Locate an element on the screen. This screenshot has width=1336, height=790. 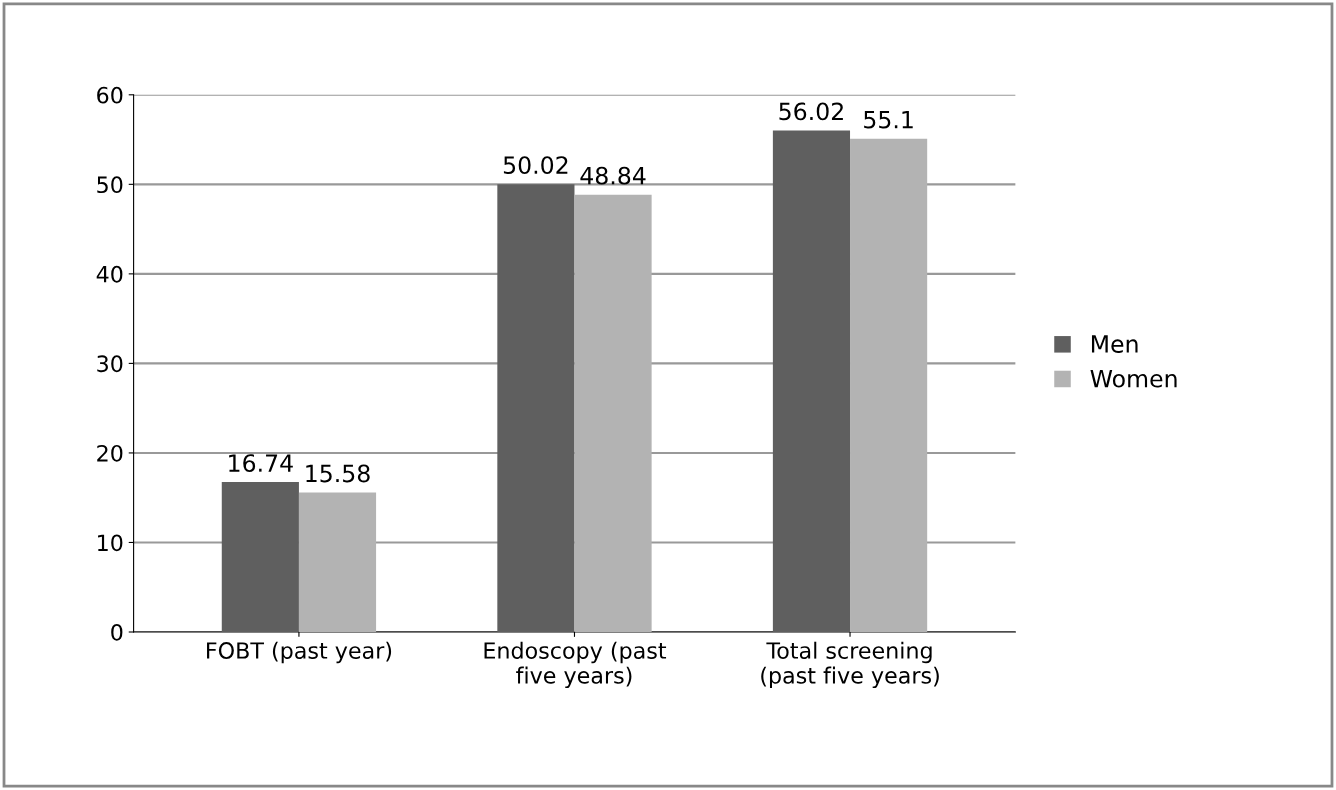
data-label: 48.84 is located at coordinates (613, 175).